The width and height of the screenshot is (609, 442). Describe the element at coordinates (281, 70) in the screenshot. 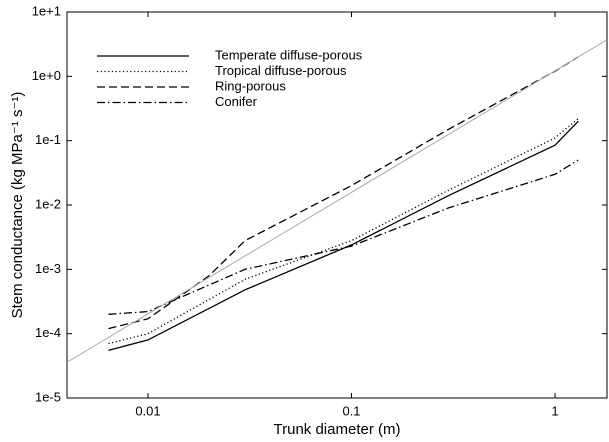

I see `legend-label: Tropical diffuse-porous` at that location.